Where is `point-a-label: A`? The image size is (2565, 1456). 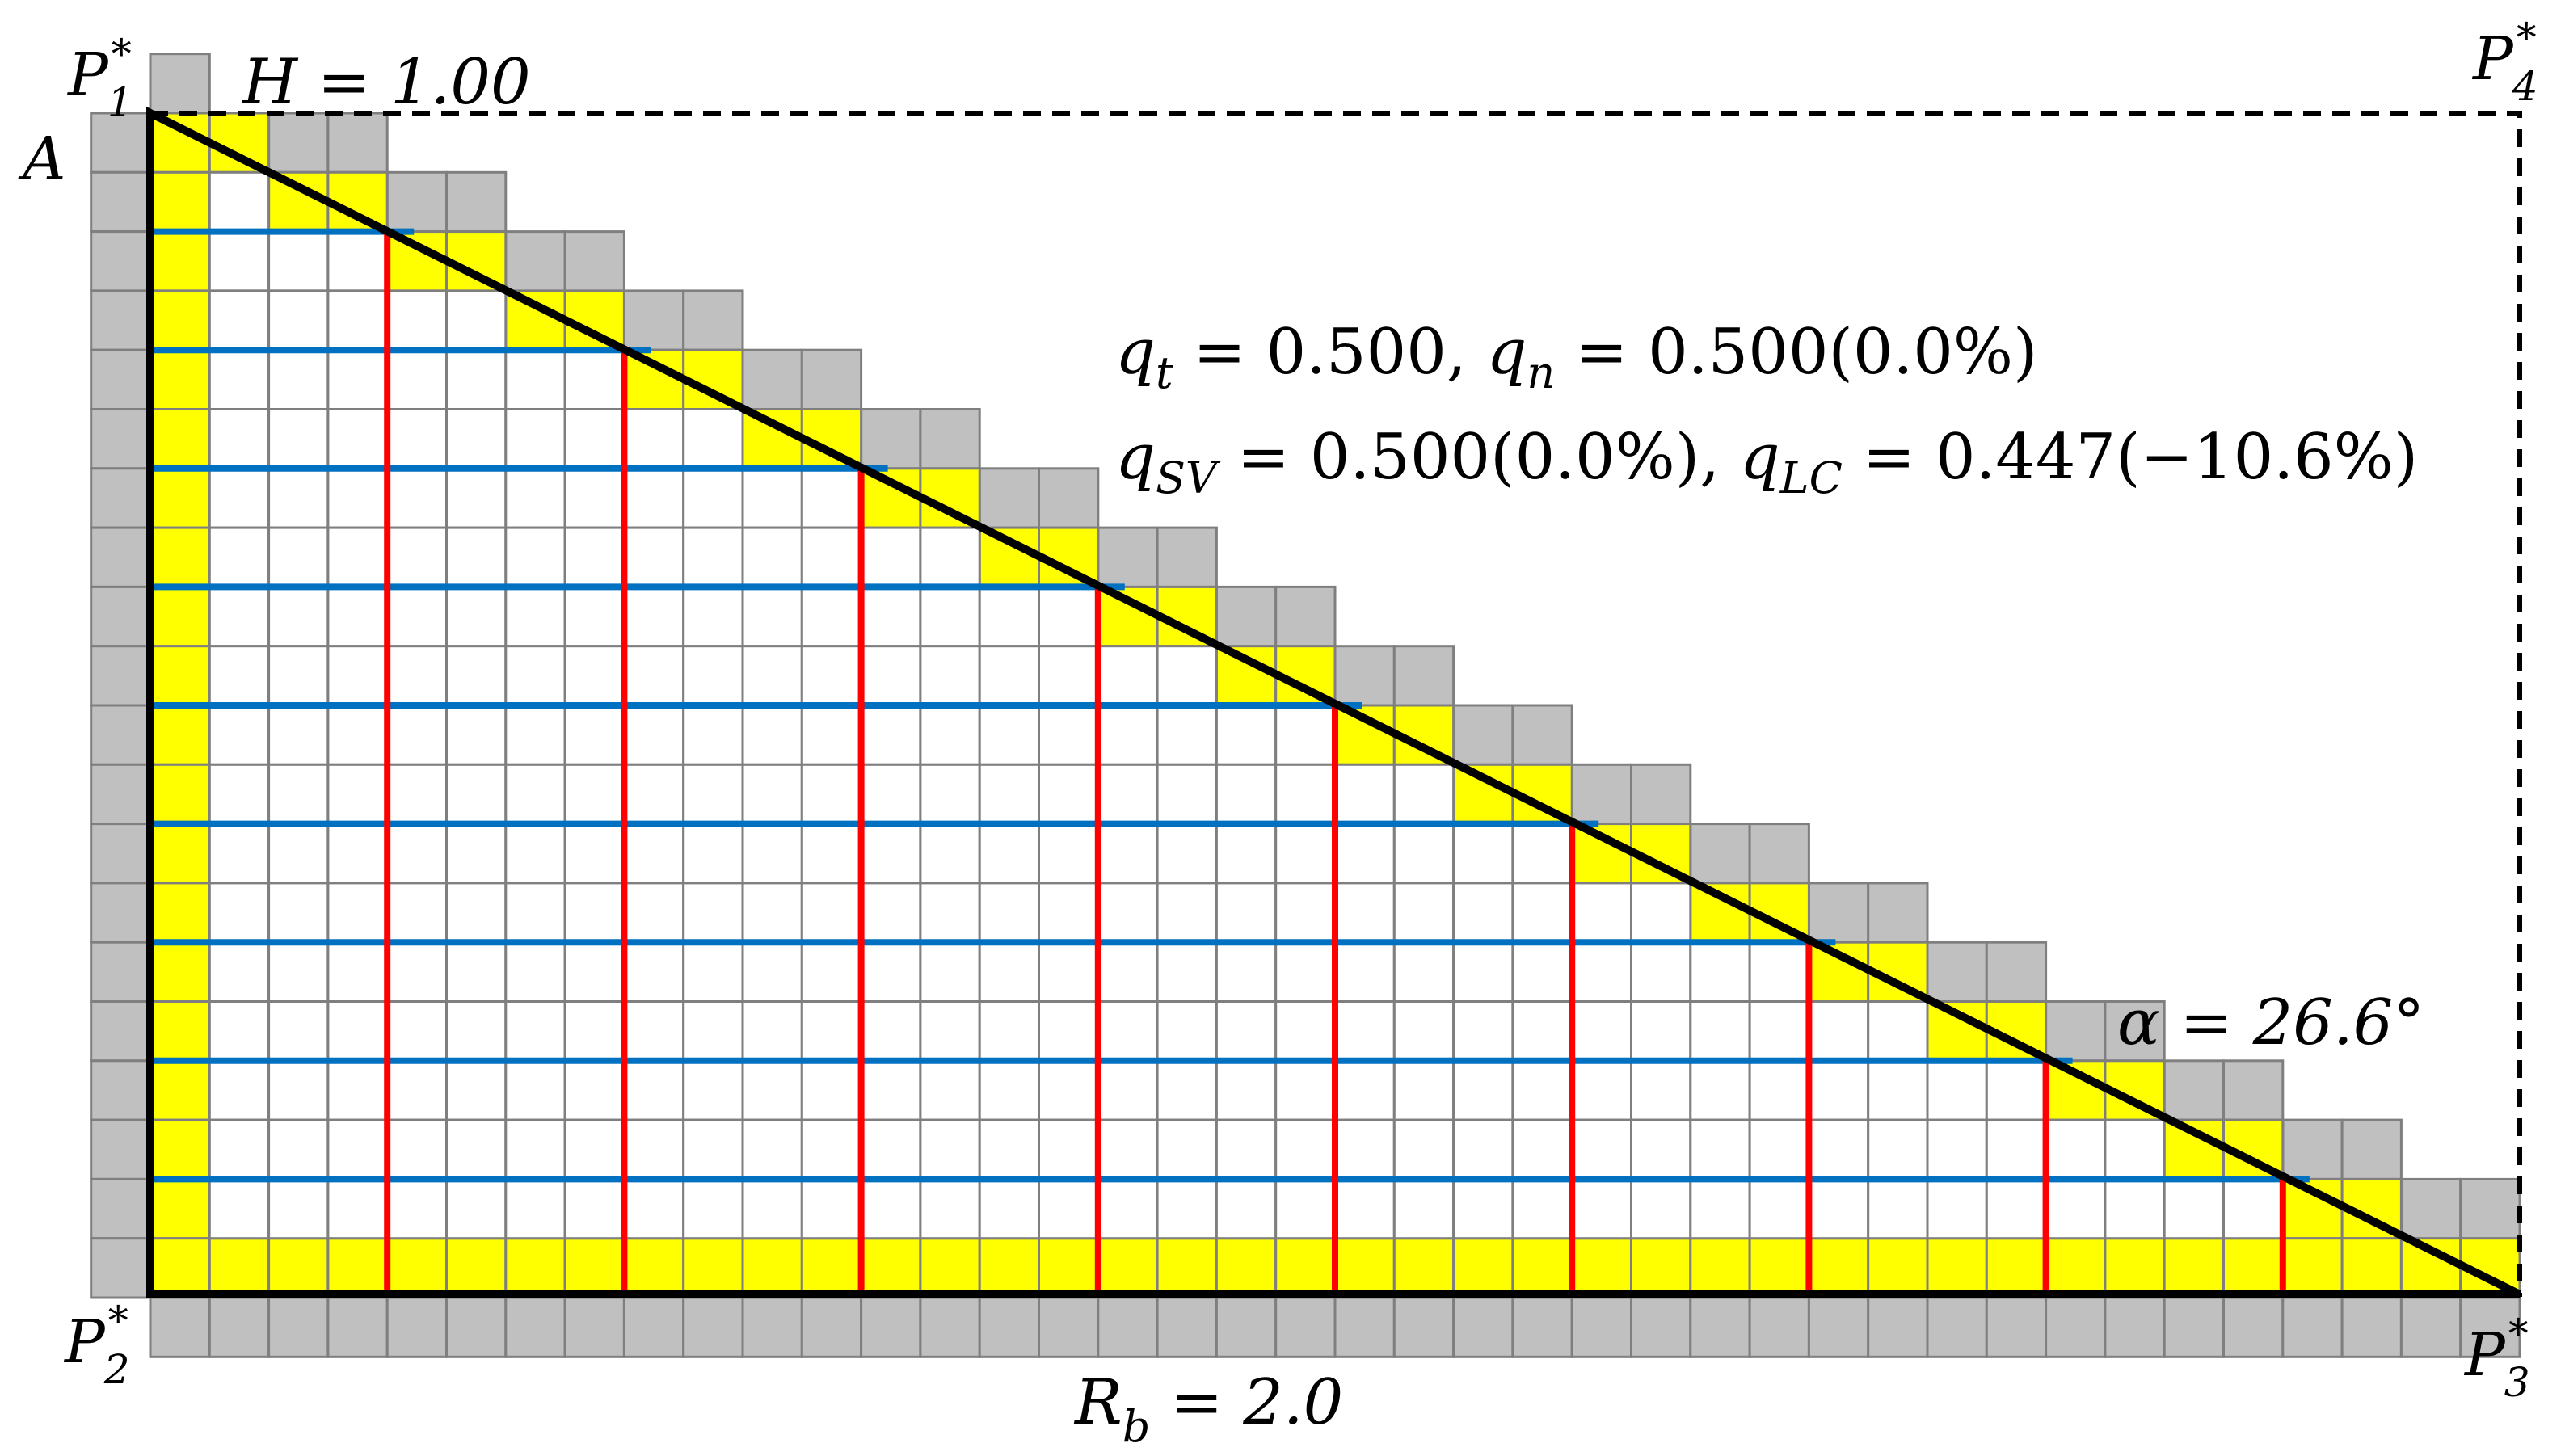 point-a-label: A is located at coordinates (41, 159).